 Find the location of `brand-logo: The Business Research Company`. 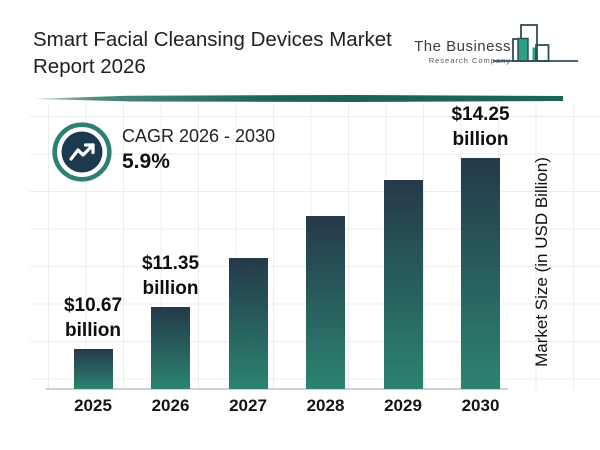

brand-logo: The Business Research Company is located at coordinates (499, 40).